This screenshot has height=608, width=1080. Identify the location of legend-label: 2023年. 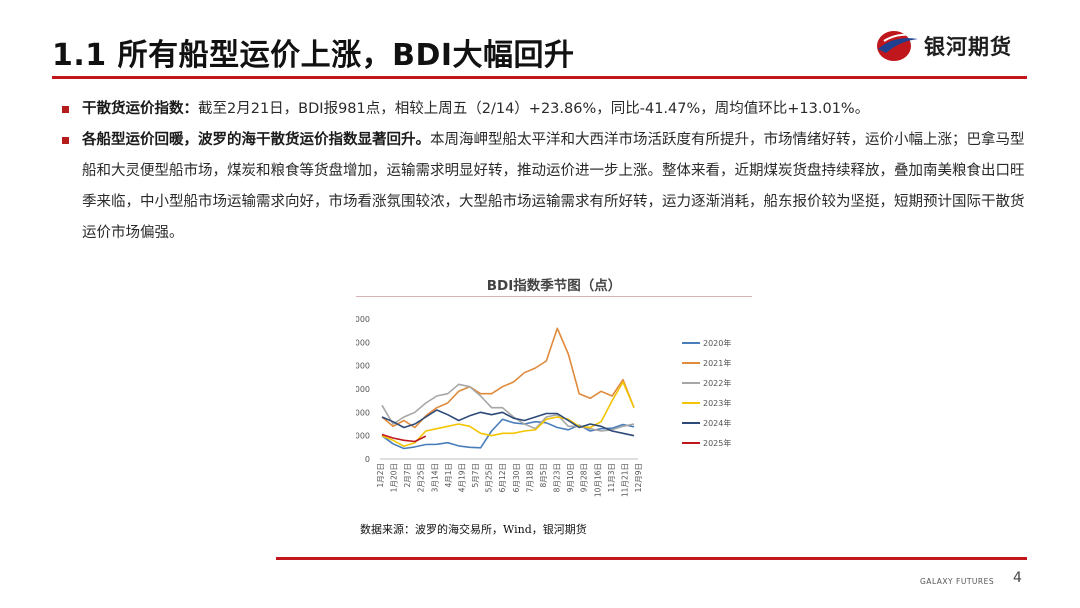
(717, 403).